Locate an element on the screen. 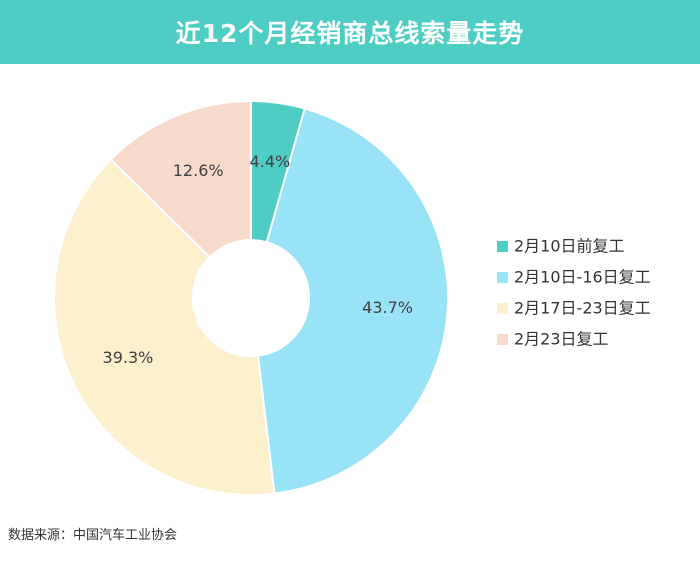  source-note: 数据来源：中国汽车工业协会 is located at coordinates (93, 535).